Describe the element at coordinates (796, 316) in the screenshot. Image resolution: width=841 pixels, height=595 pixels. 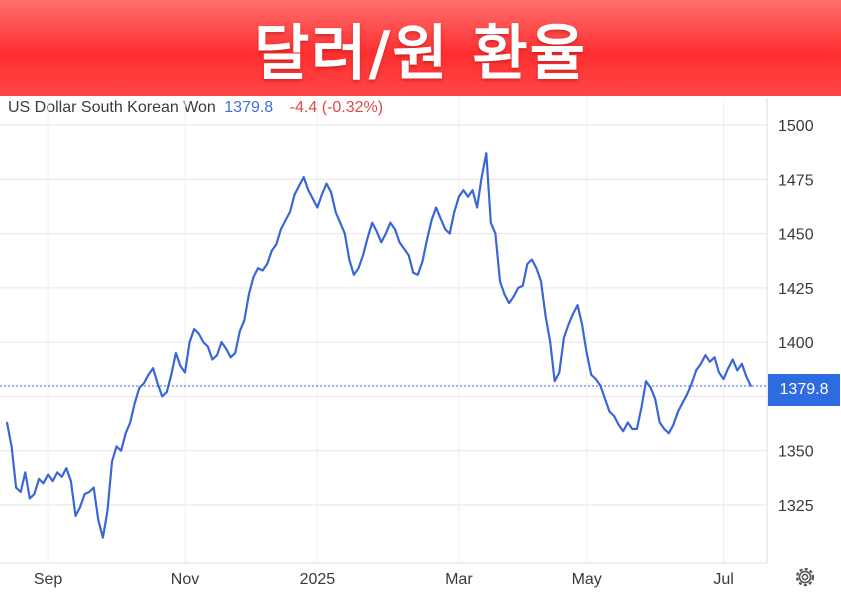
I see `y-axis-ticks: 13251350137514001425145014751500` at that location.